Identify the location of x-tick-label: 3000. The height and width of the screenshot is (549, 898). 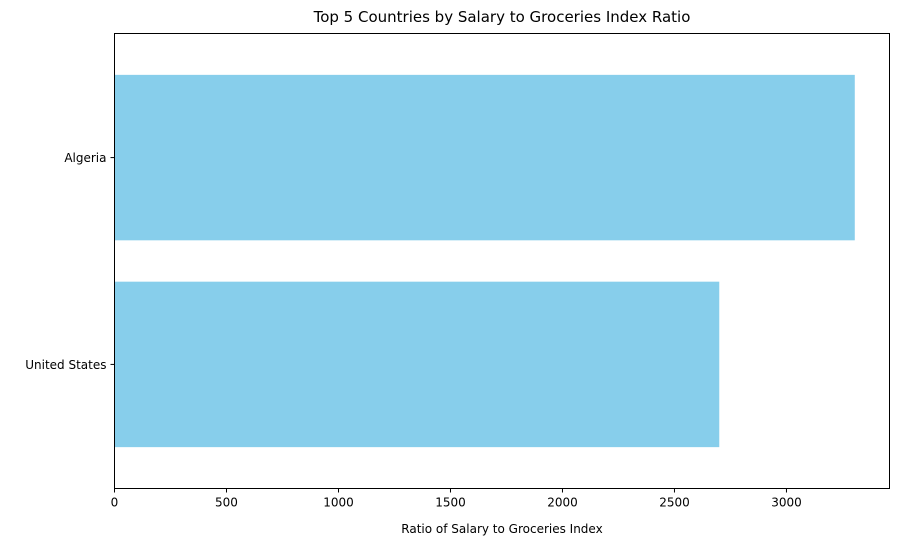
(786, 503).